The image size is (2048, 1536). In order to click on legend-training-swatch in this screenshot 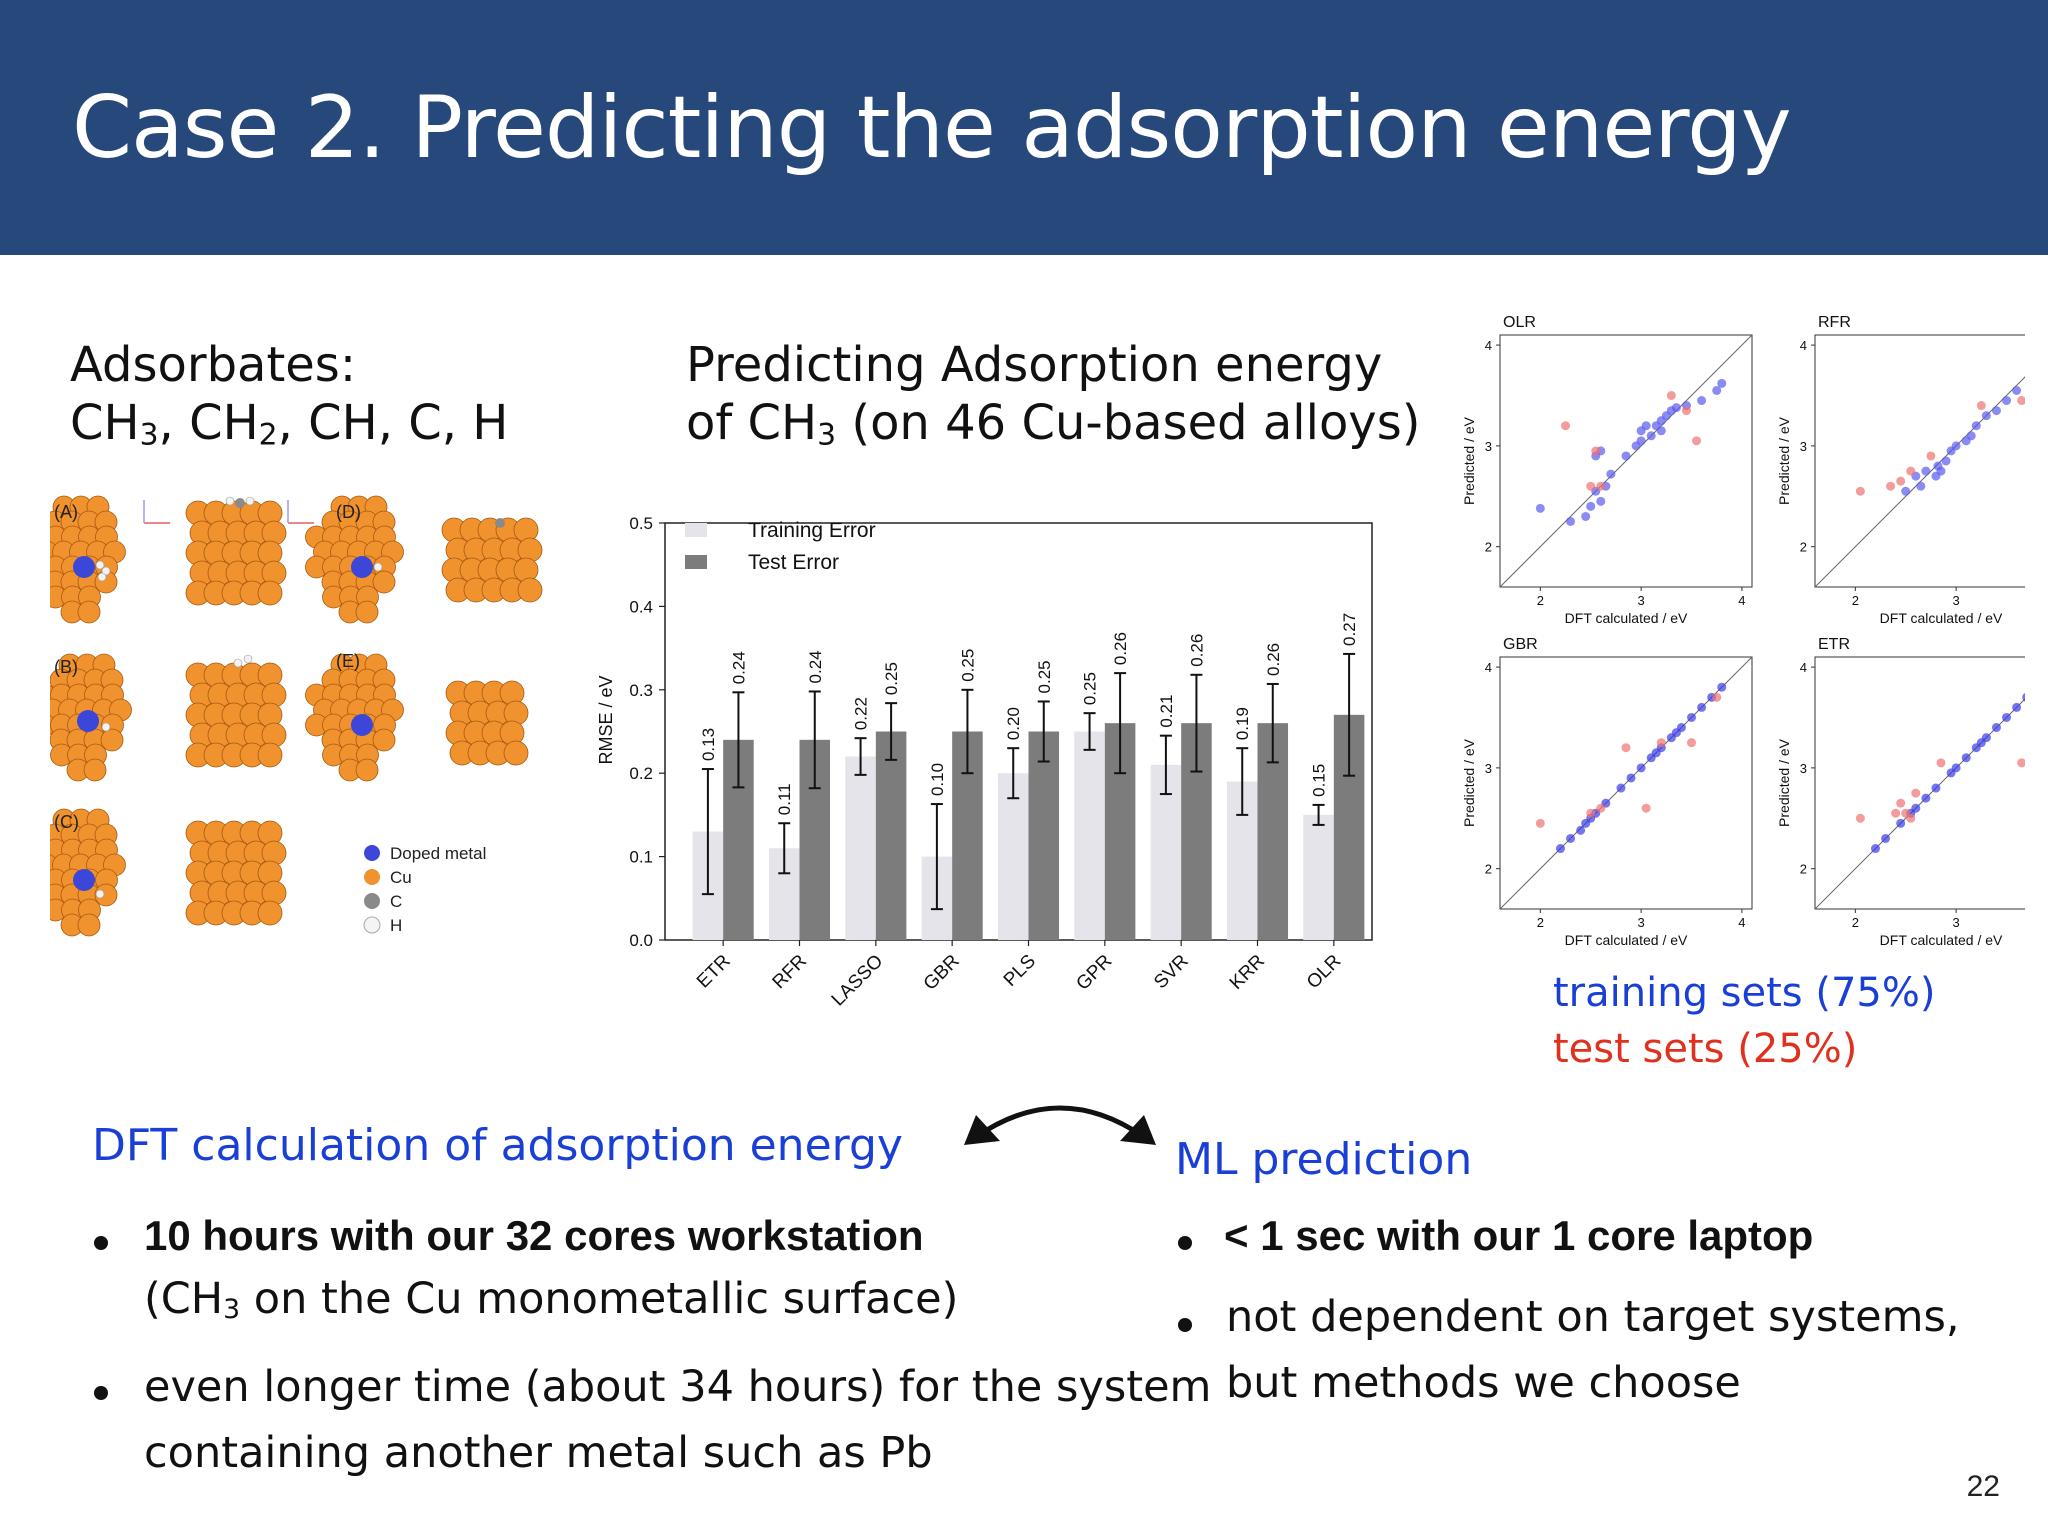, I will do `click(696, 530)`.